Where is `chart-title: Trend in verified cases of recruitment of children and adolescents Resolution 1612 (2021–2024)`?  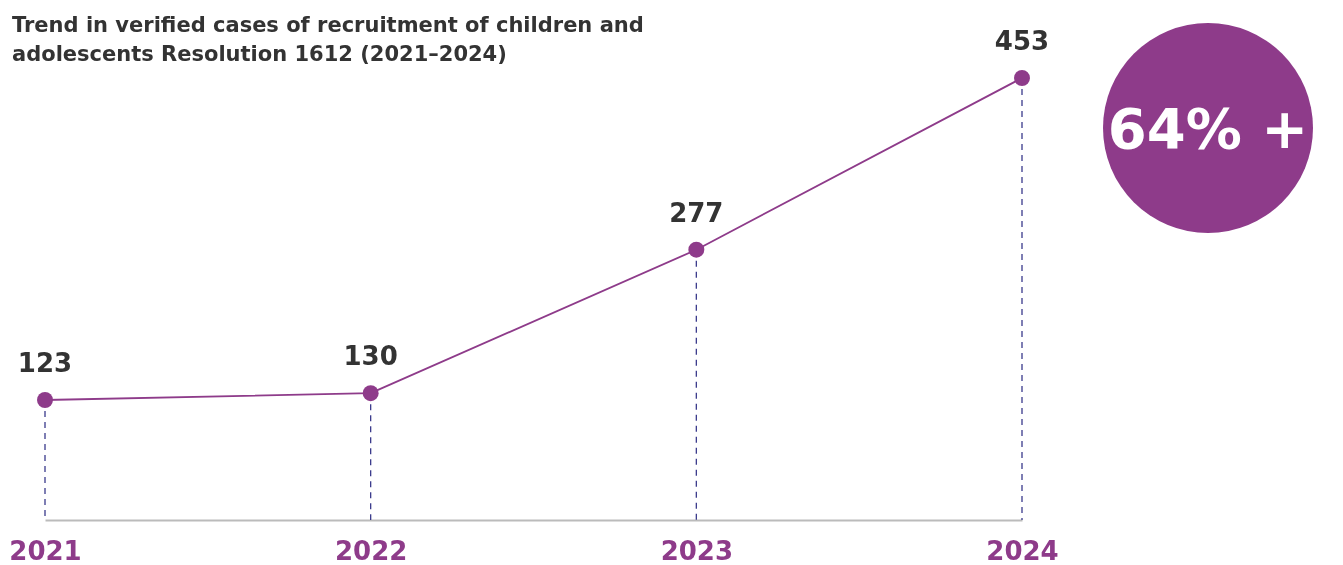
chart-title: Trend in verified cases of recruitment of children and adolescents Resolution 1612 (2021–2024) is located at coordinates (328, 39).